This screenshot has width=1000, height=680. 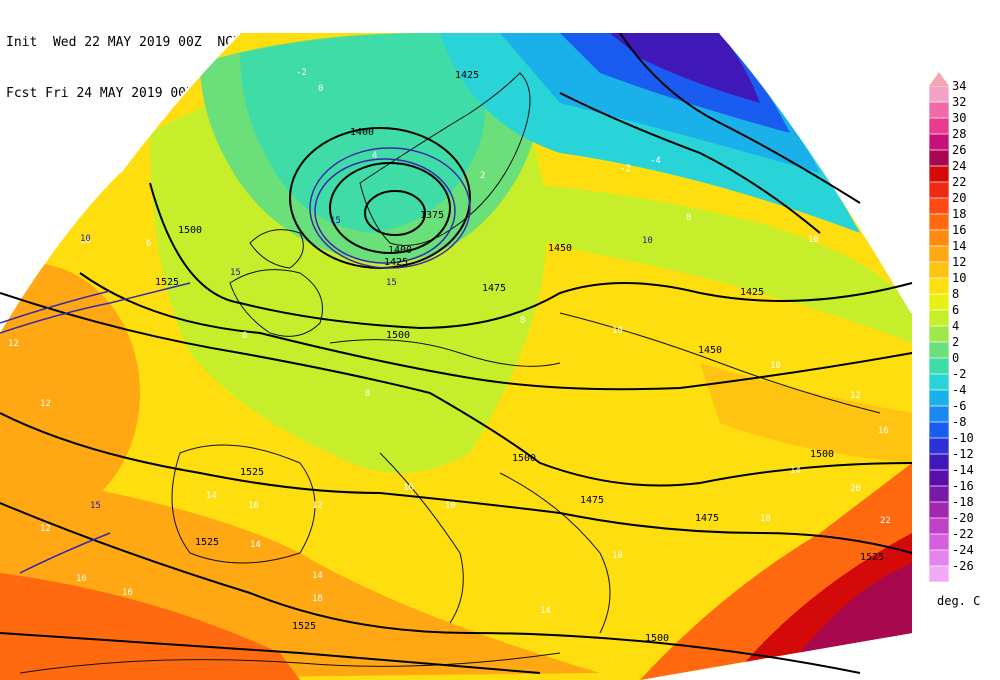 I want to click on colorbar-level-label: 22, so click(x=959, y=182).